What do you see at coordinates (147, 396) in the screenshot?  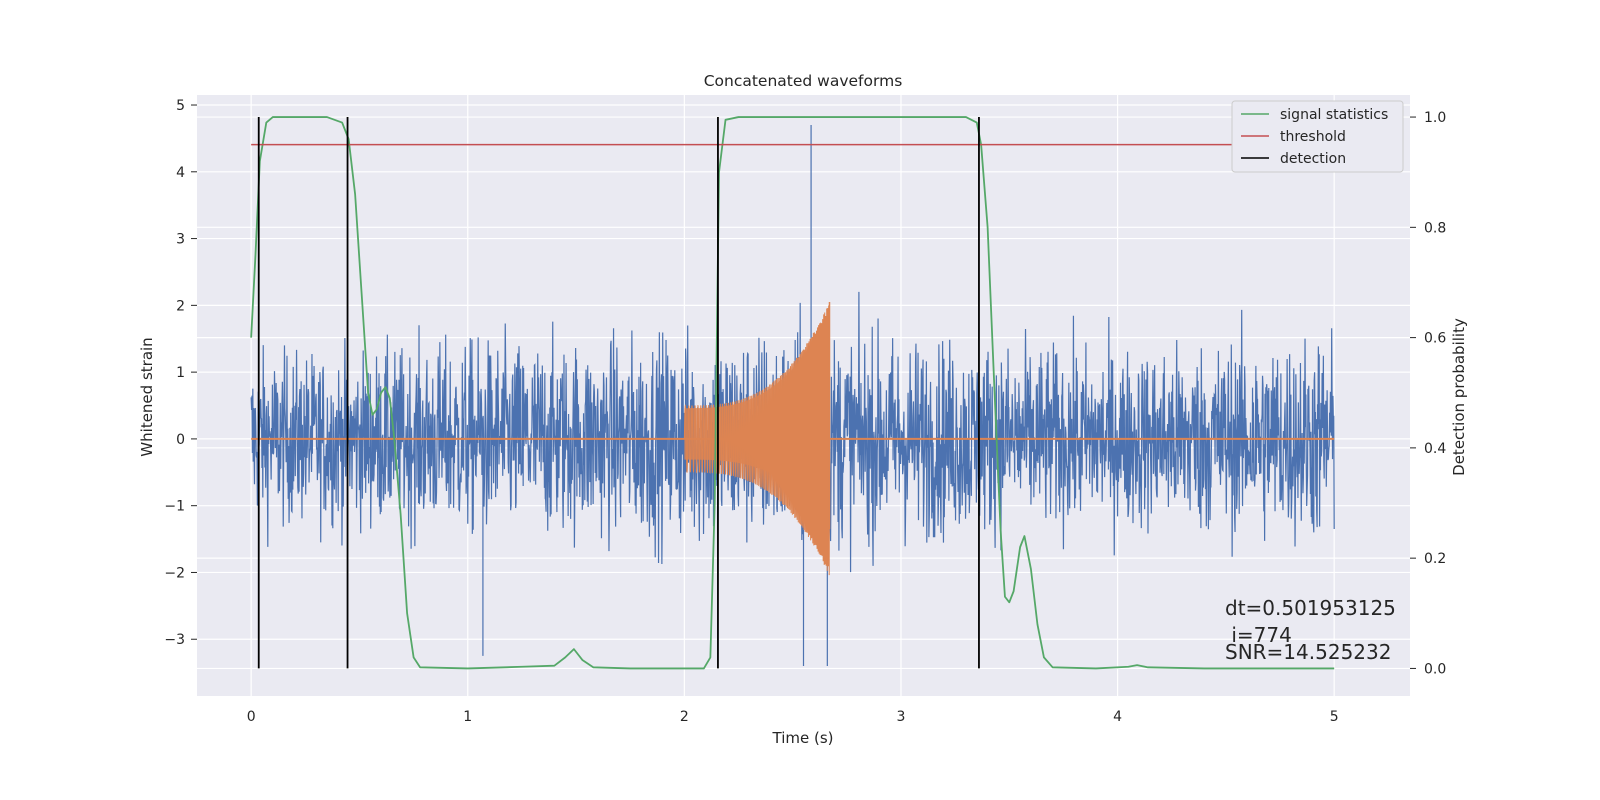 I see `y-axis-label: Whitened strain` at bounding box center [147, 396].